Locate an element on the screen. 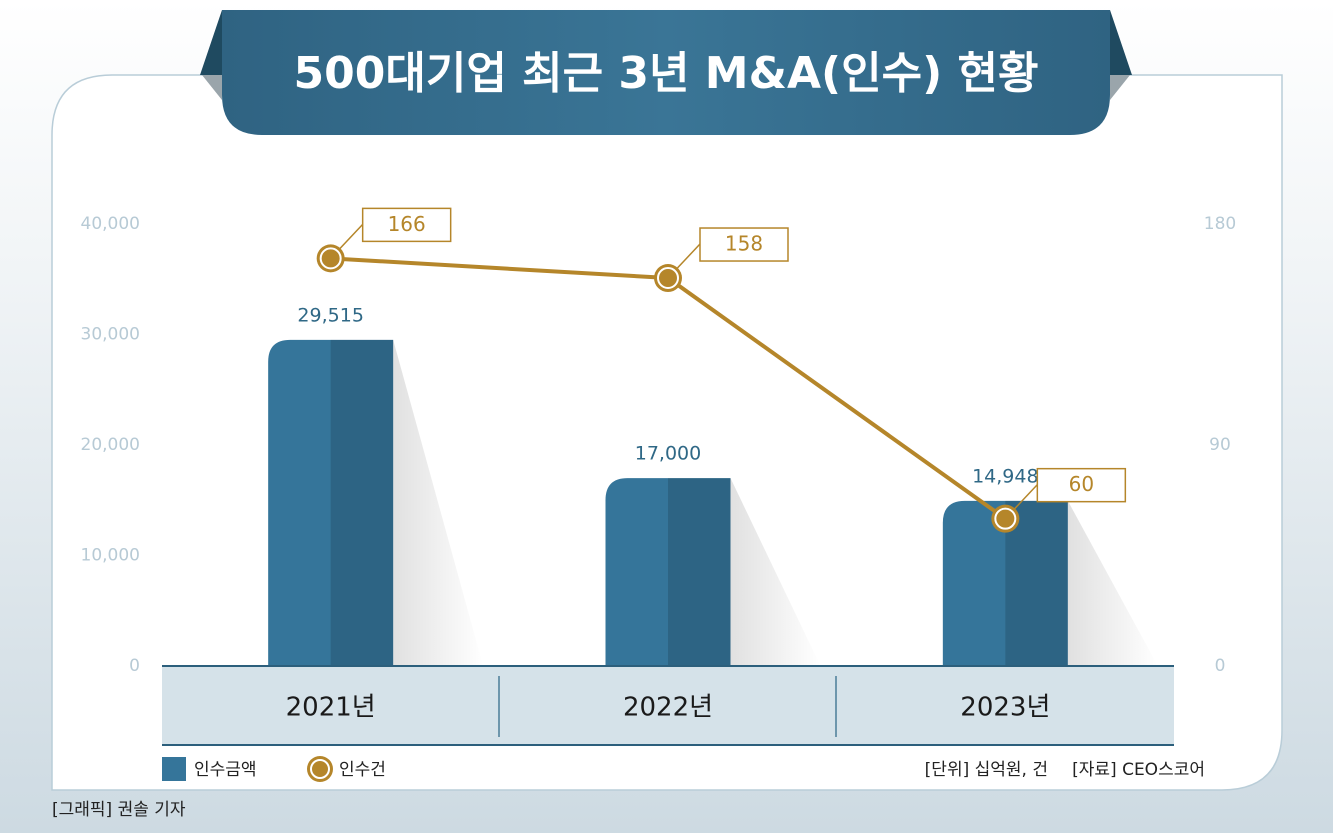 Image resolution: width=1333 pixels, height=837 pixels. x-tick-label: 2022년 is located at coordinates (668, 708).